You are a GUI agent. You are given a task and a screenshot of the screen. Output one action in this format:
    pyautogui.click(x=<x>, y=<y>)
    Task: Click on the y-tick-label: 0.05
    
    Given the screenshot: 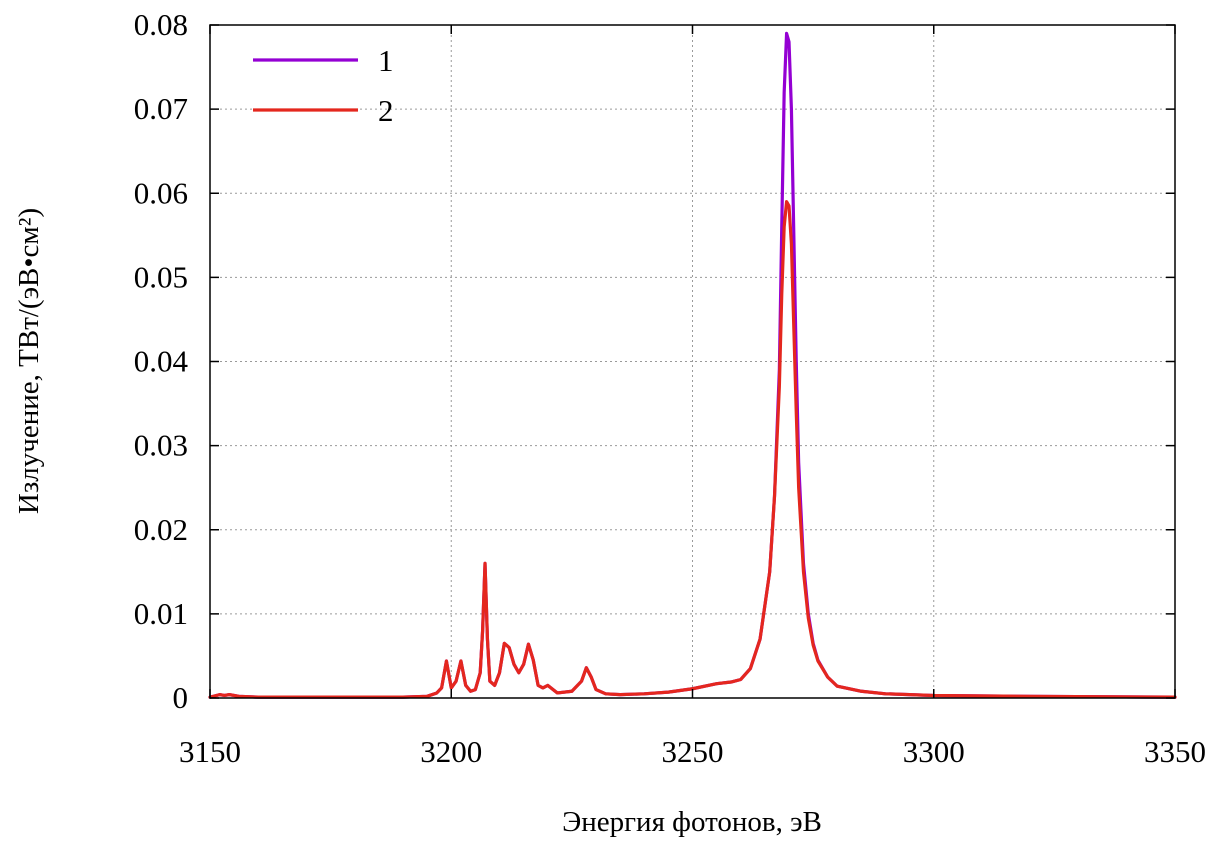 What is the action you would take?
    pyautogui.click(x=161, y=276)
    